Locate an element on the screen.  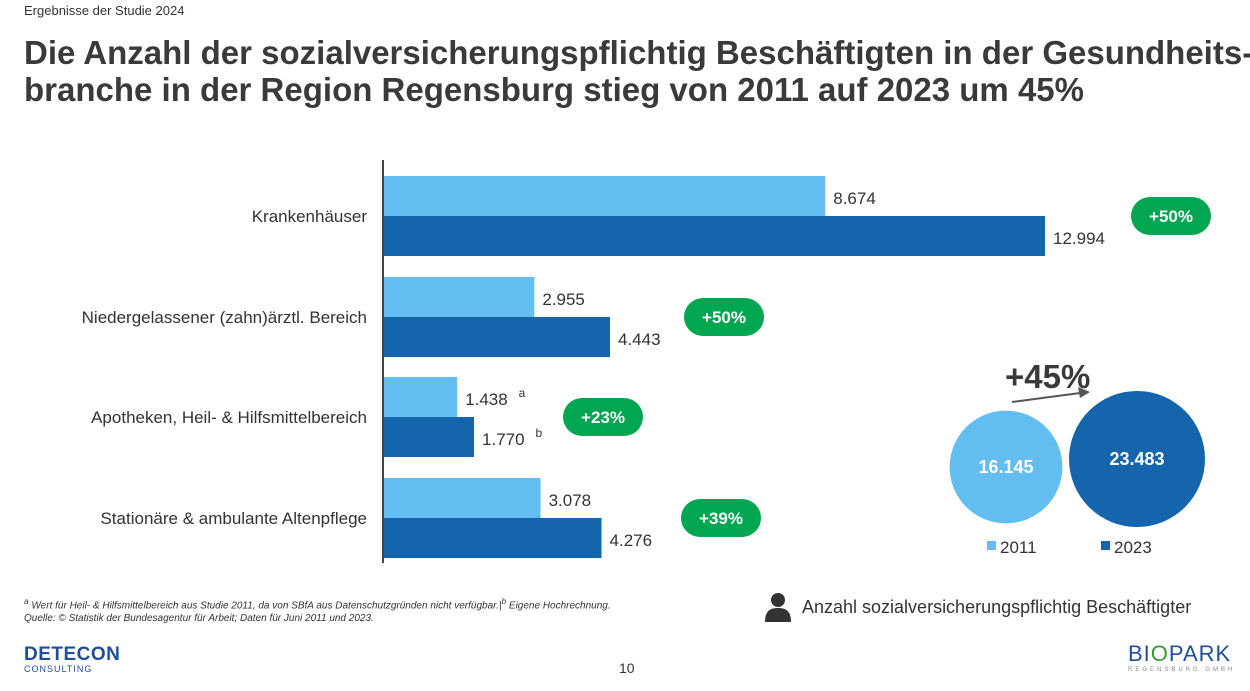
biopark-logo-sub: REGENSBURG GMBH is located at coordinates (1182, 670).